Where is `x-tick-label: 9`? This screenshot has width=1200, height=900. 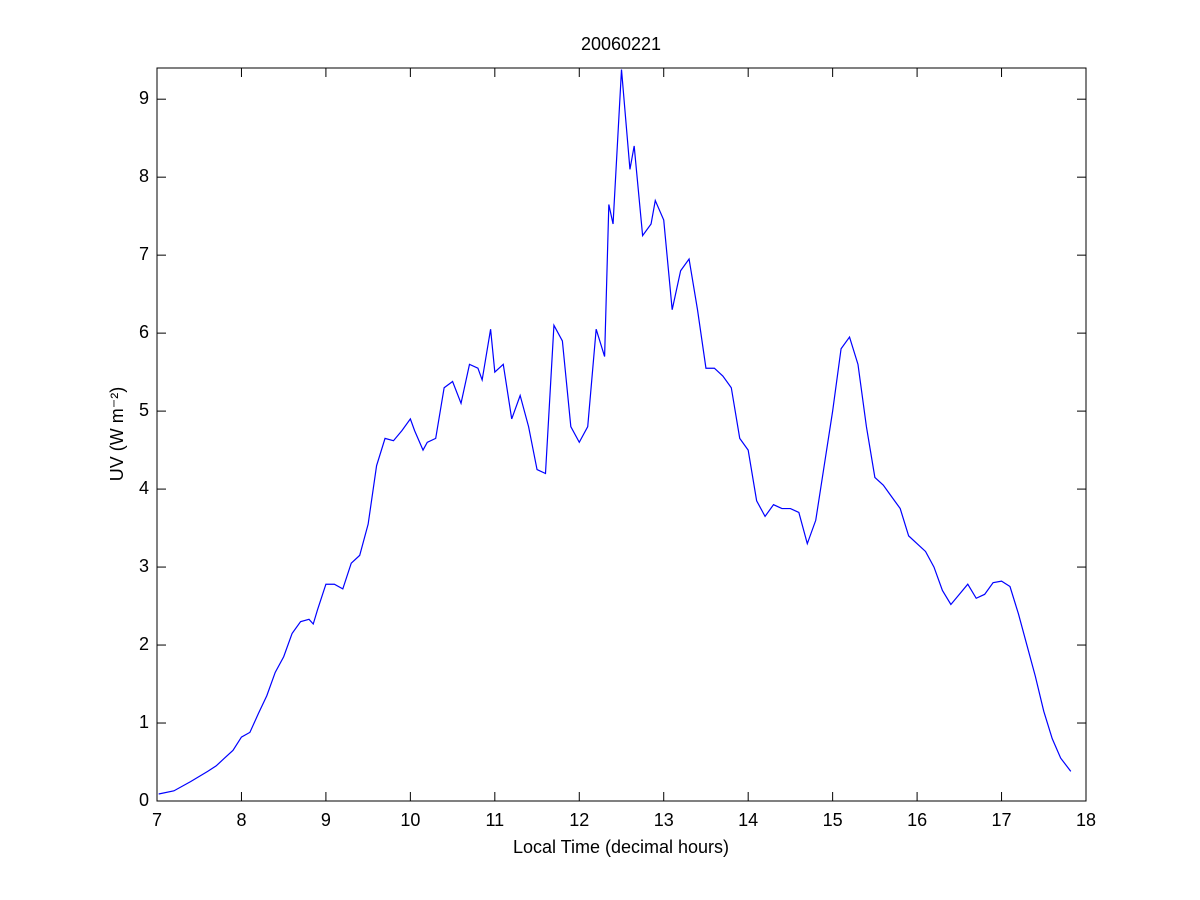 x-tick-label: 9 is located at coordinates (326, 820).